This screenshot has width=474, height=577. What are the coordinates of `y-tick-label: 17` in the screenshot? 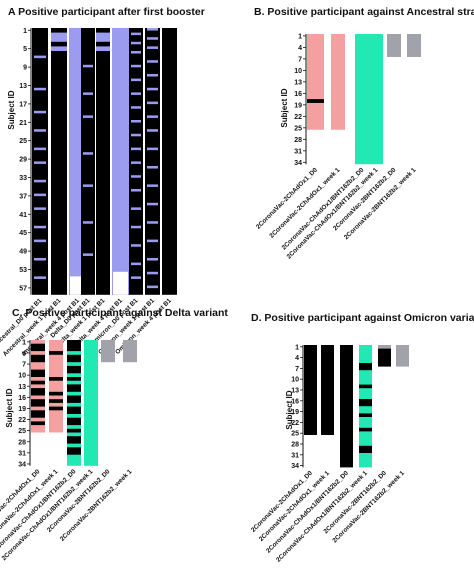 It's located at (23, 104).